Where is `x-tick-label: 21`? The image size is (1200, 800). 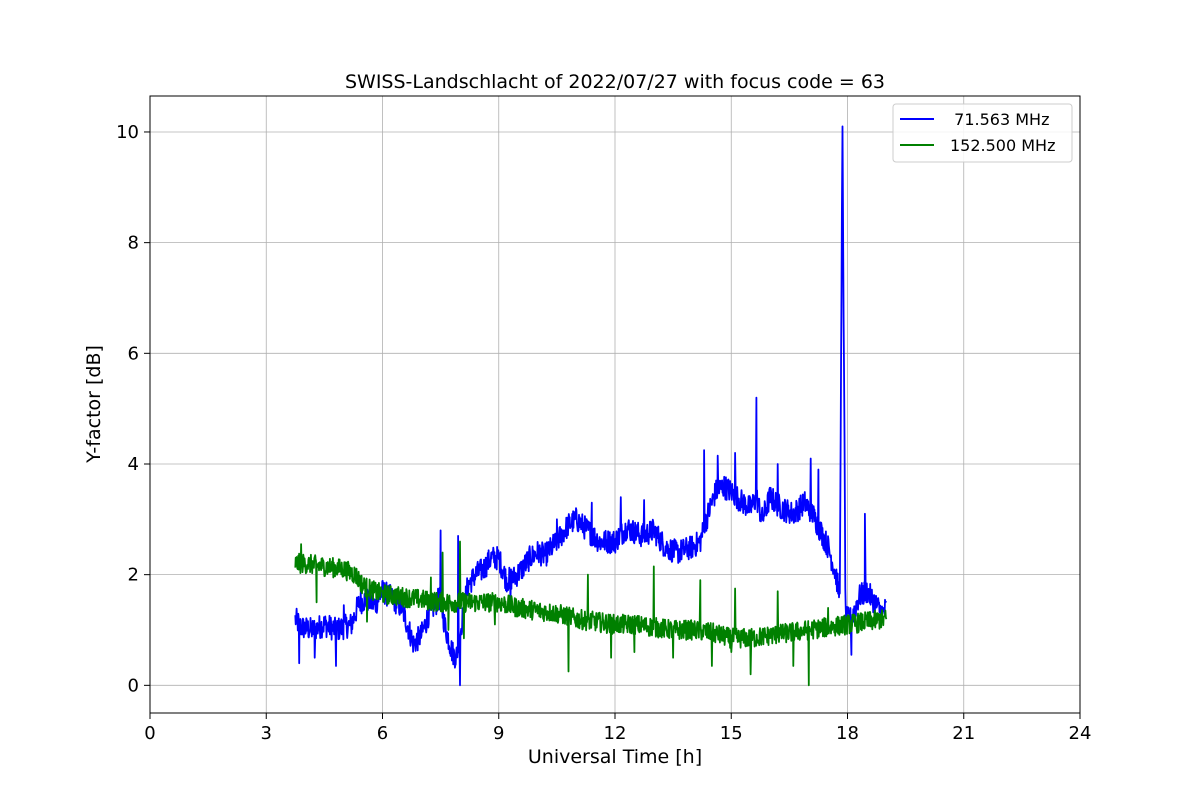
x-tick-label: 21 is located at coordinates (963, 733).